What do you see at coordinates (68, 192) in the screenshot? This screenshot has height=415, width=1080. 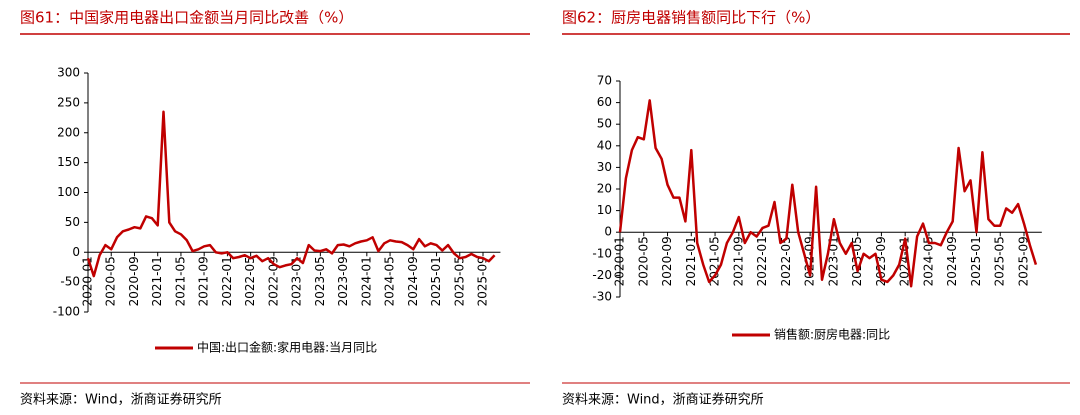 I see `y-tick-label: 100` at bounding box center [68, 192].